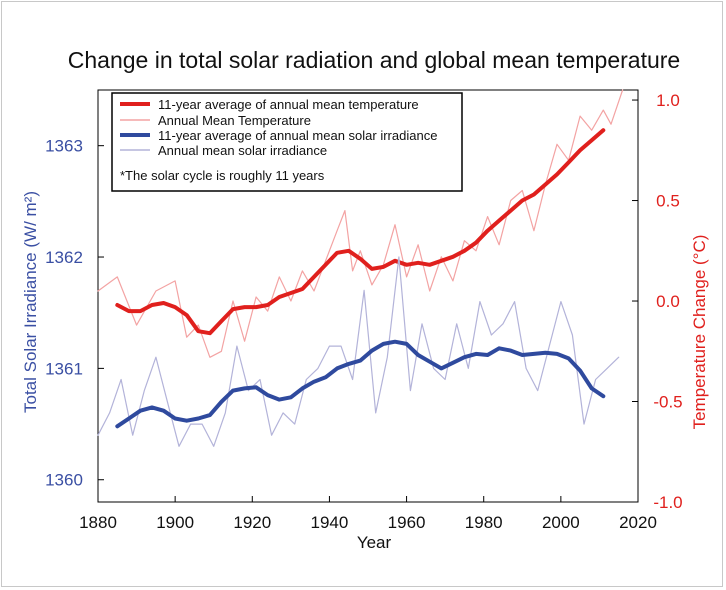 The width and height of the screenshot is (726, 590). Describe the element at coordinates (668, 201) in the screenshot. I see `right-tick-label: 0.5` at that location.